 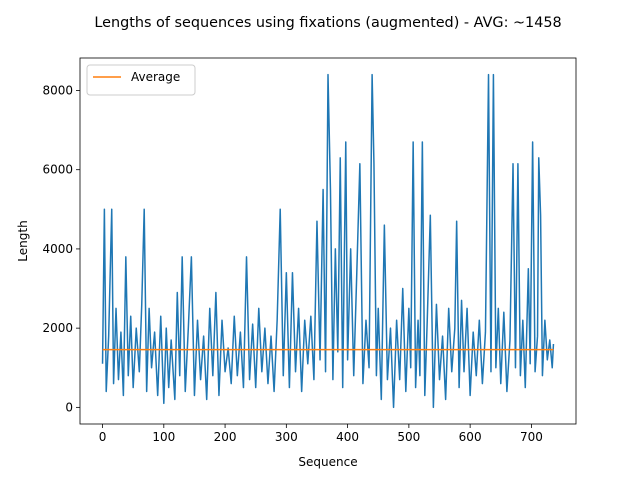 What do you see at coordinates (57, 328) in the screenshot?
I see `y-tick-label: 2000` at bounding box center [57, 328].